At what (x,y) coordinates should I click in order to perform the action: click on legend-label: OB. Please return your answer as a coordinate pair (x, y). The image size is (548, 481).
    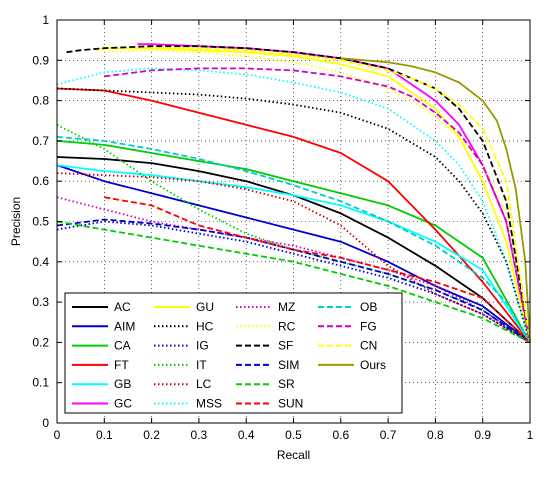
    Looking at the image, I should click on (368, 307).